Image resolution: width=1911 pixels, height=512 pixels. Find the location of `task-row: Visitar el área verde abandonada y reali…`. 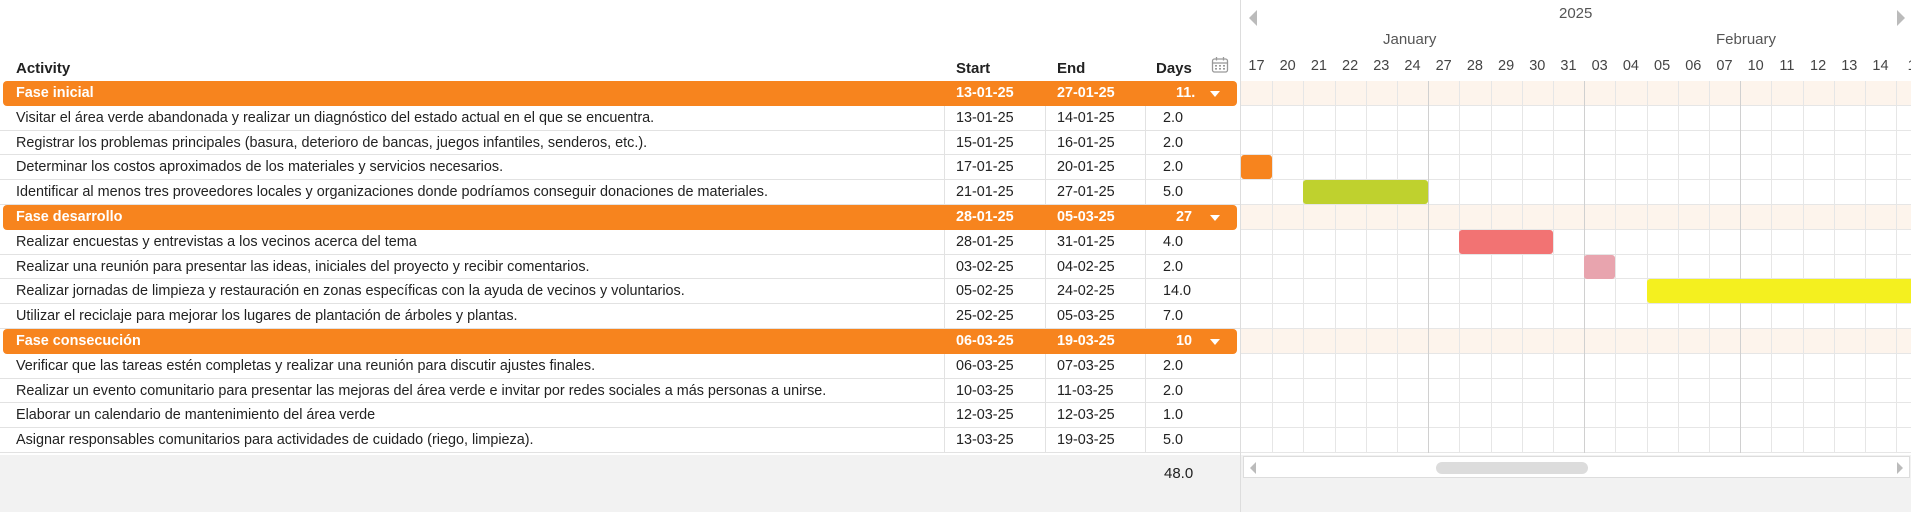

task-row: Visitar el área verde abandonada y reali… is located at coordinates (620, 118).